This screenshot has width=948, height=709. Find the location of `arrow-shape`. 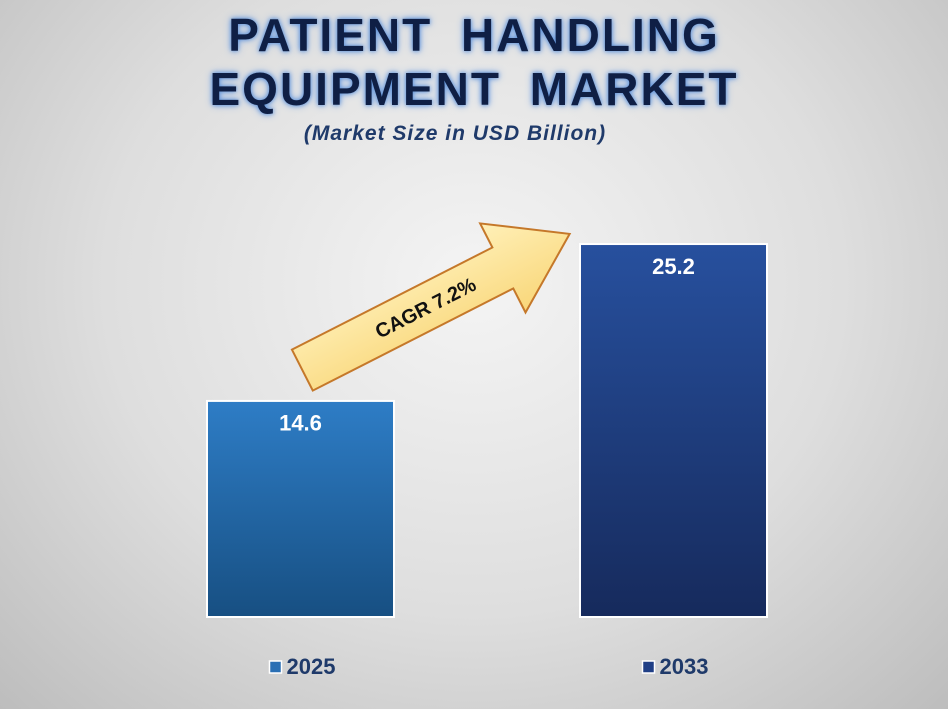

arrow-shape is located at coordinates (431, 307).